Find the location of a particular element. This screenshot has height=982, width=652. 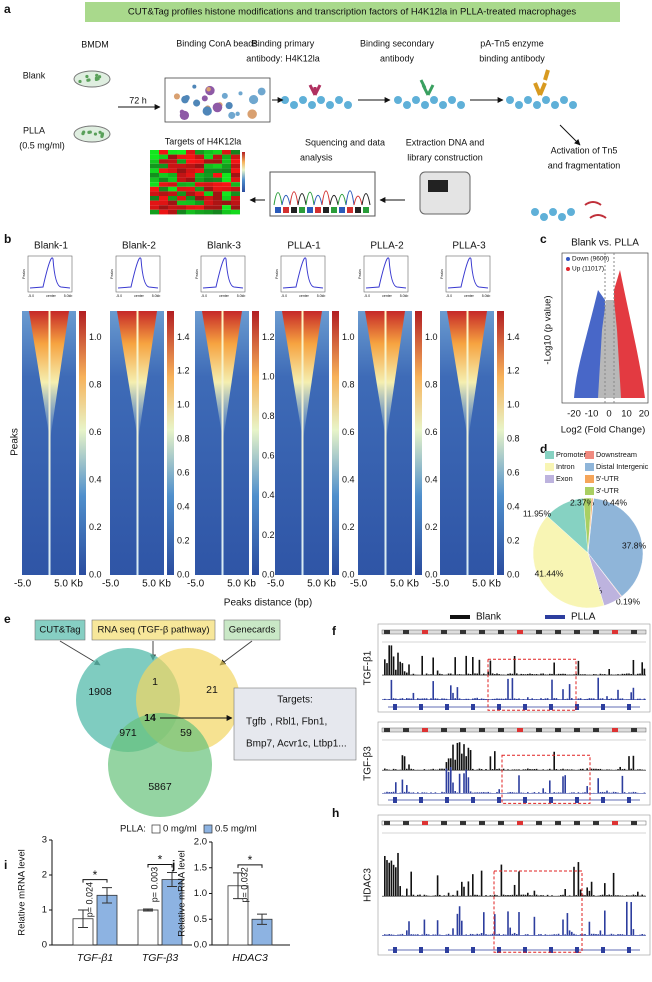

panel-letter: c is located at coordinates (543, 239).